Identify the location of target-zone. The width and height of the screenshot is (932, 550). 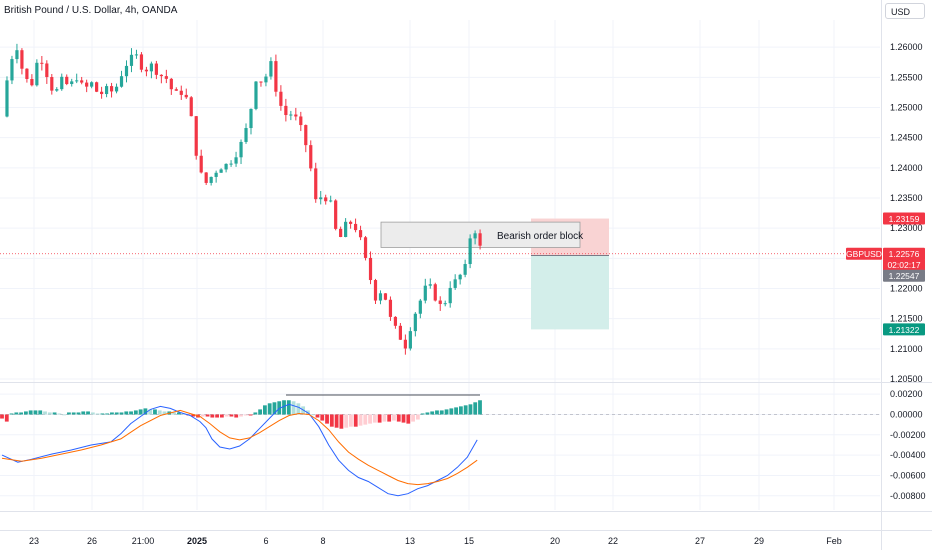
(570, 292).